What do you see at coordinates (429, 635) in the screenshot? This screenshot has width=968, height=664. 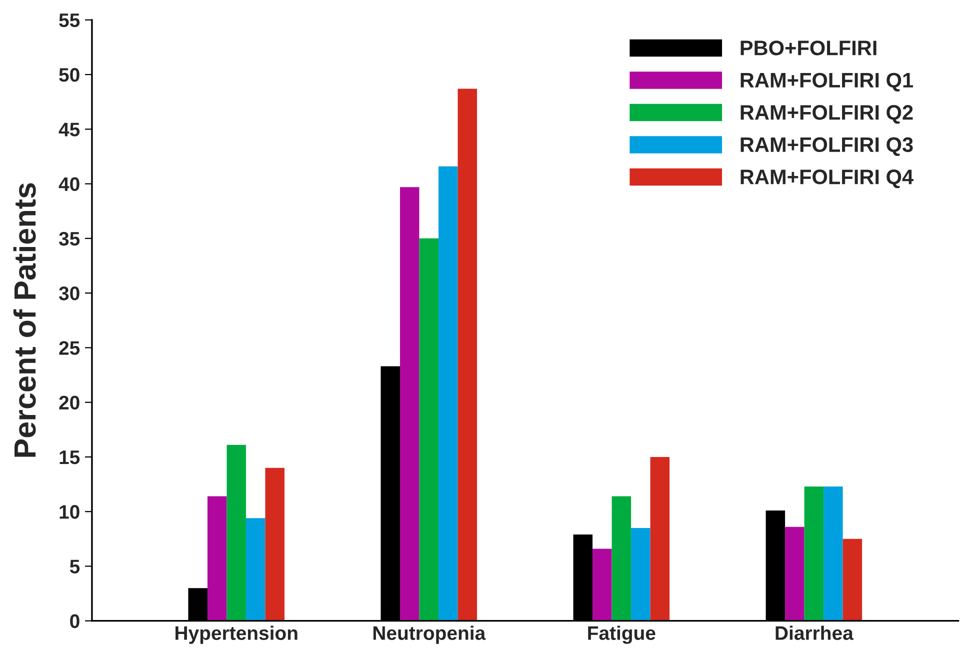 I see `x-tick-label: Neutropenia` at bounding box center [429, 635].